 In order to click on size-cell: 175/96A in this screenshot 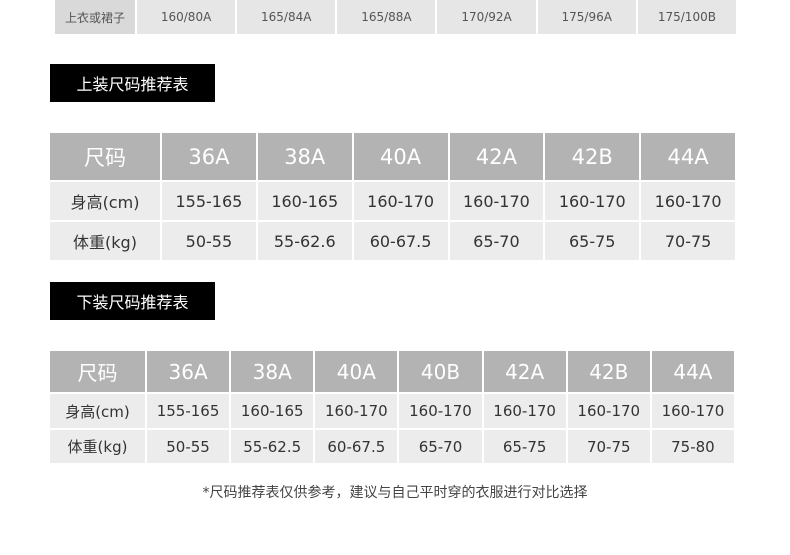, I will do `click(586, 17)`.